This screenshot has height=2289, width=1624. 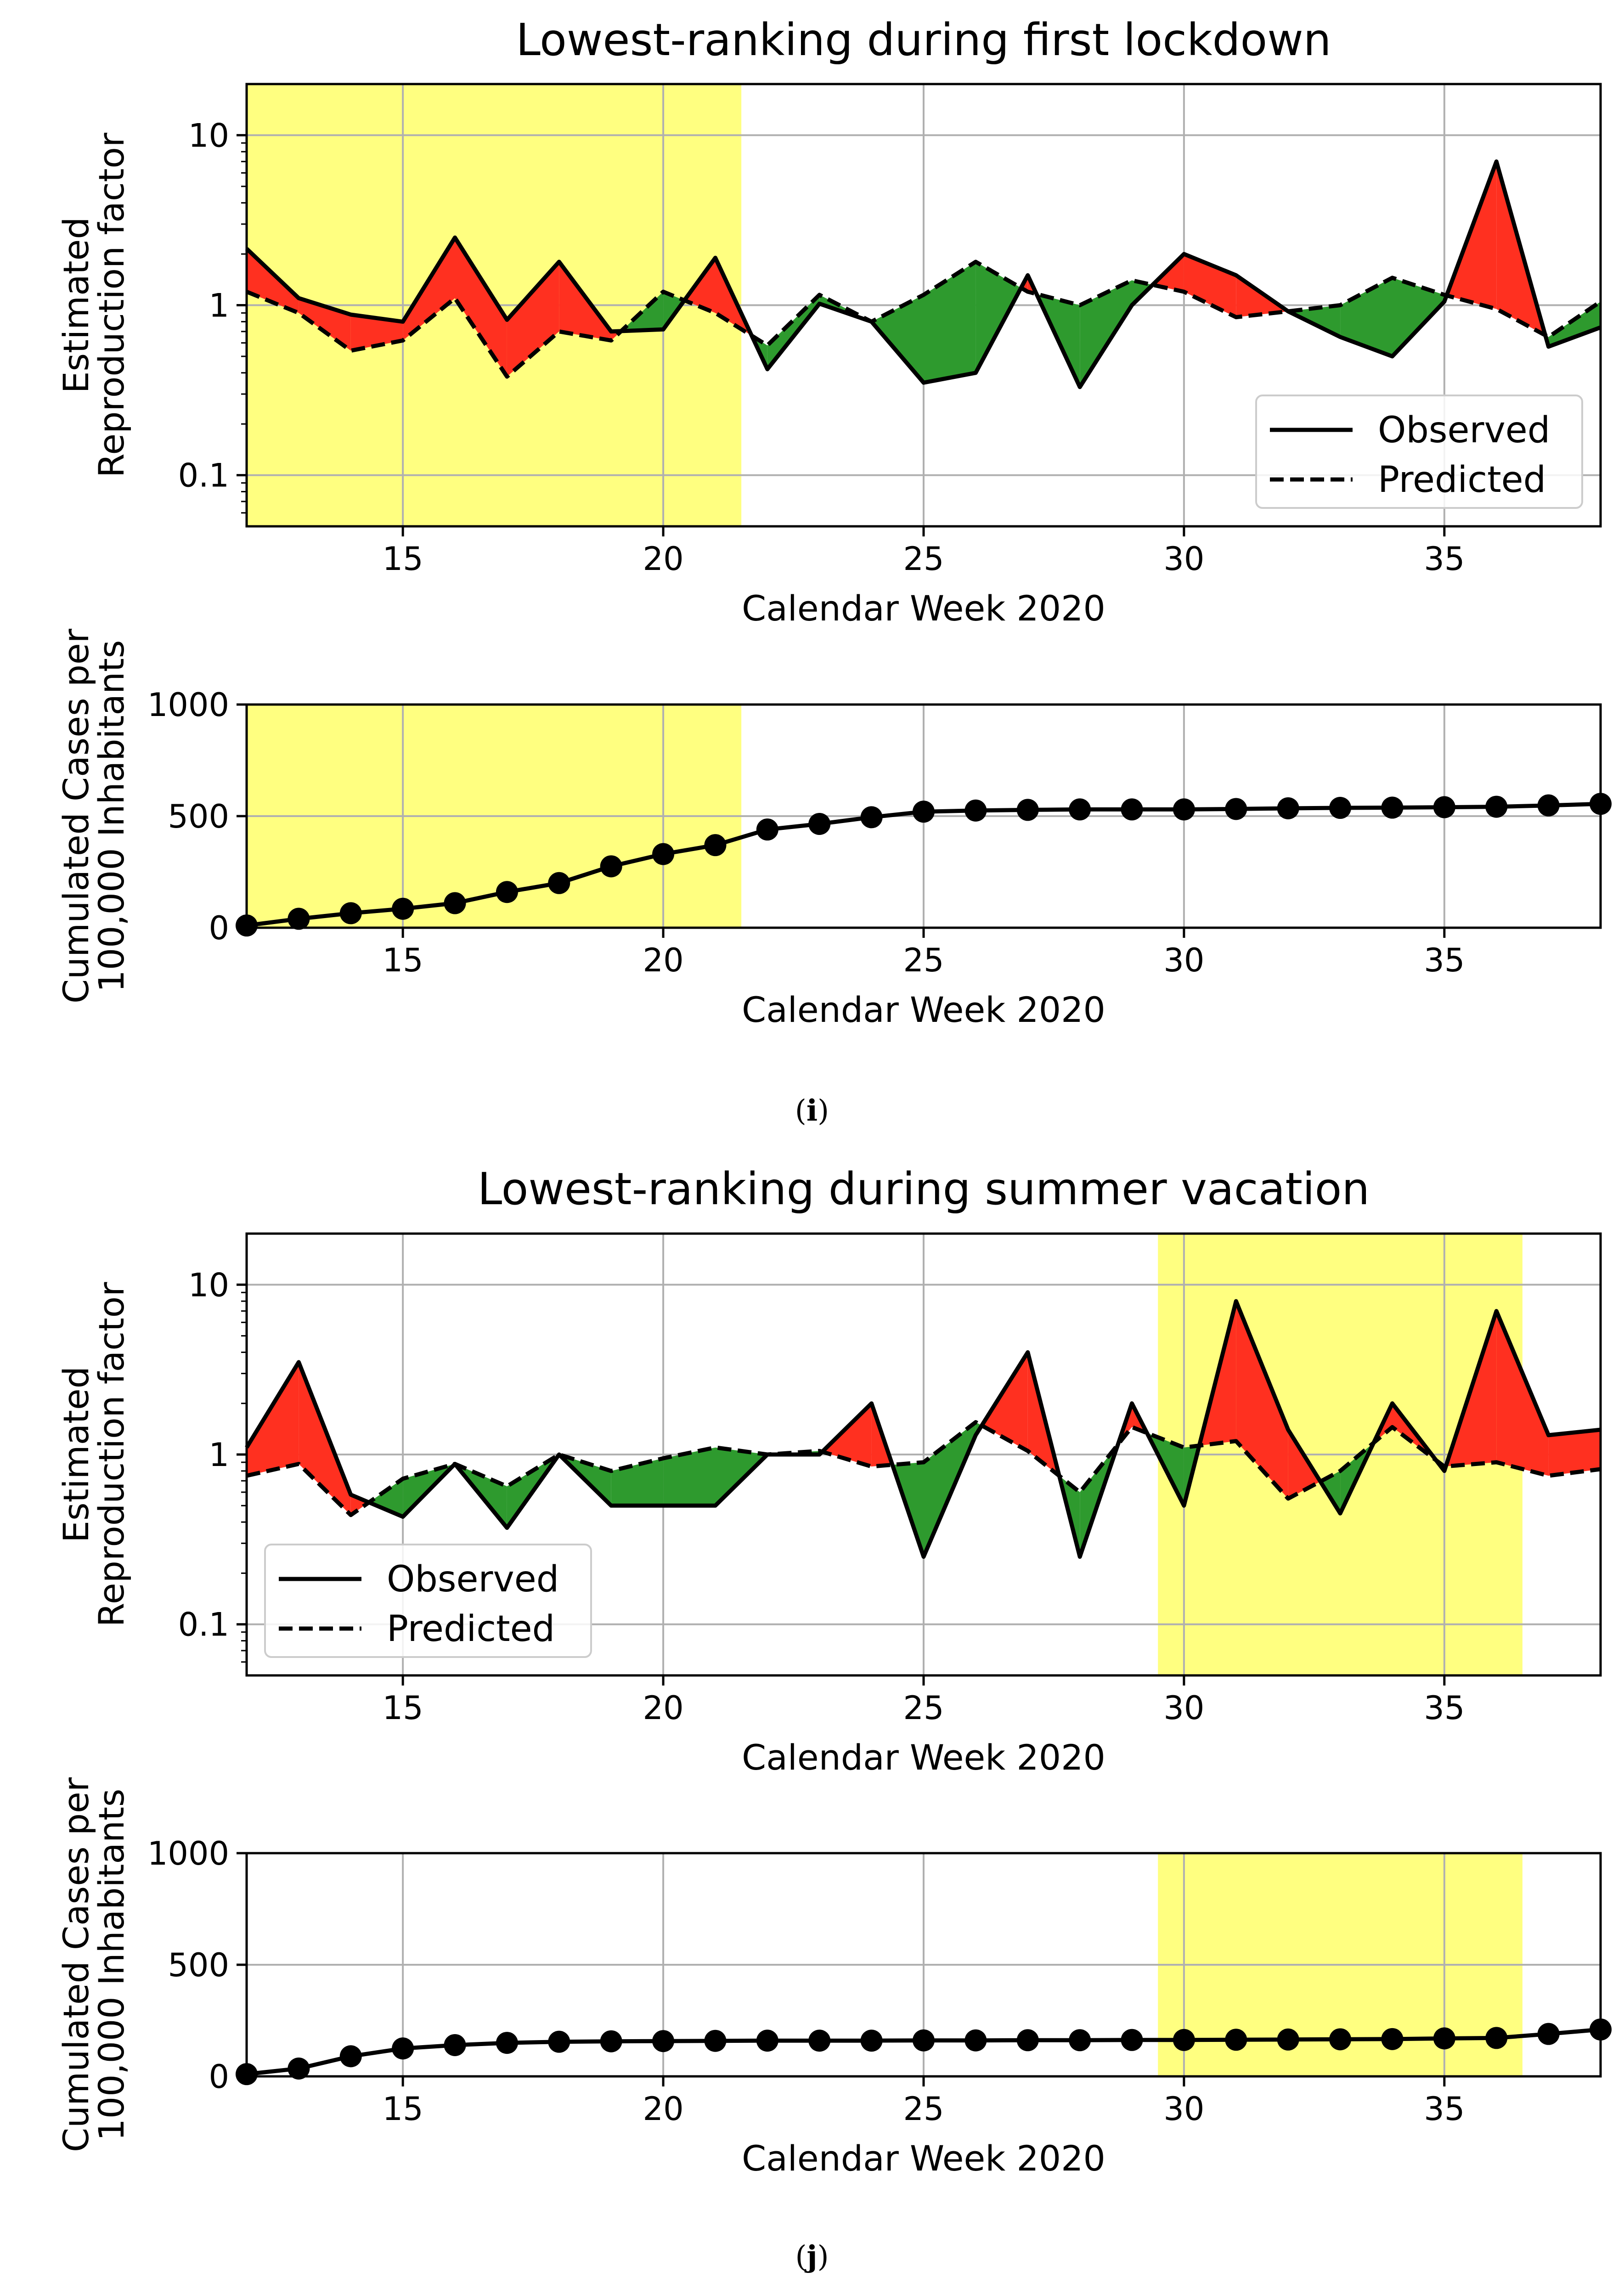 What do you see at coordinates (208, 135) in the screenshot?
I see `y-tick-label: 10` at bounding box center [208, 135].